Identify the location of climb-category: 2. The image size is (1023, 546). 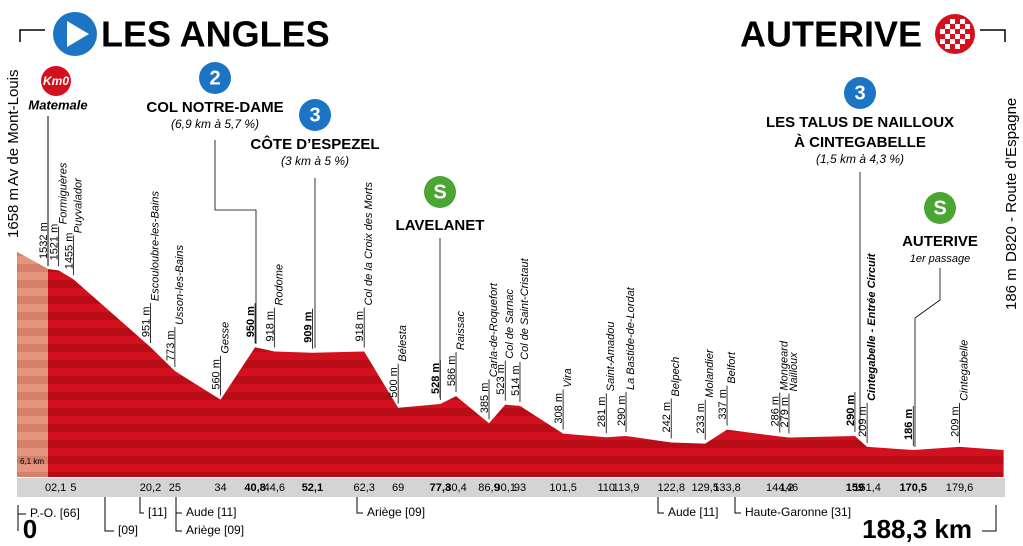
(214, 78).